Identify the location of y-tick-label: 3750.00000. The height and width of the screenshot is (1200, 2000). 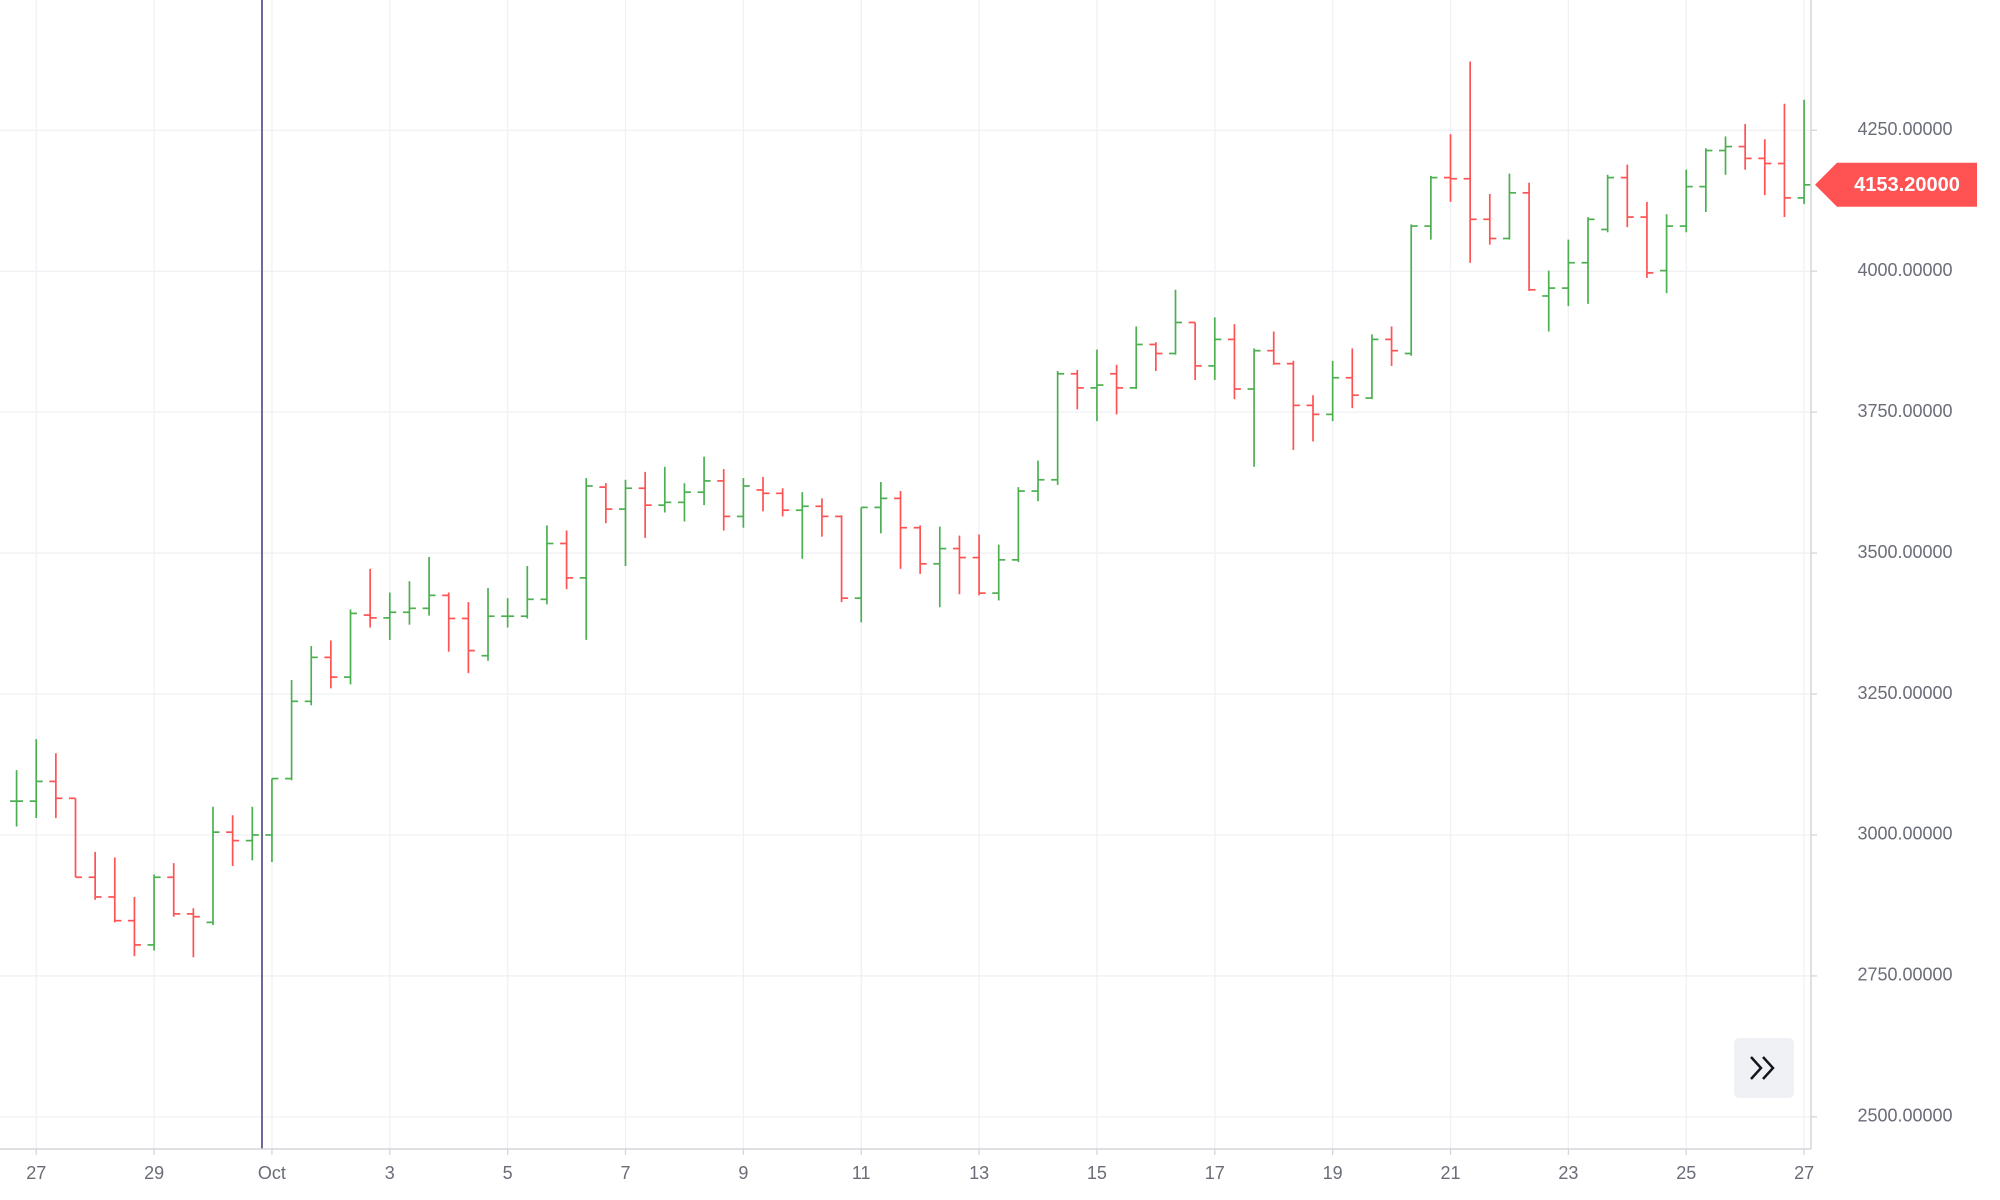
(1904, 411).